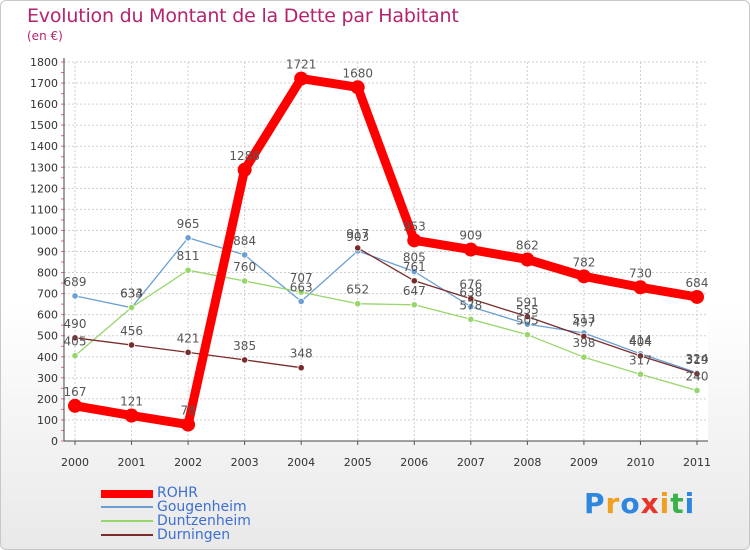 Image resolution: width=750 pixels, height=550 pixels. I want to click on data-label-gougenheim: 638, so click(470, 293).